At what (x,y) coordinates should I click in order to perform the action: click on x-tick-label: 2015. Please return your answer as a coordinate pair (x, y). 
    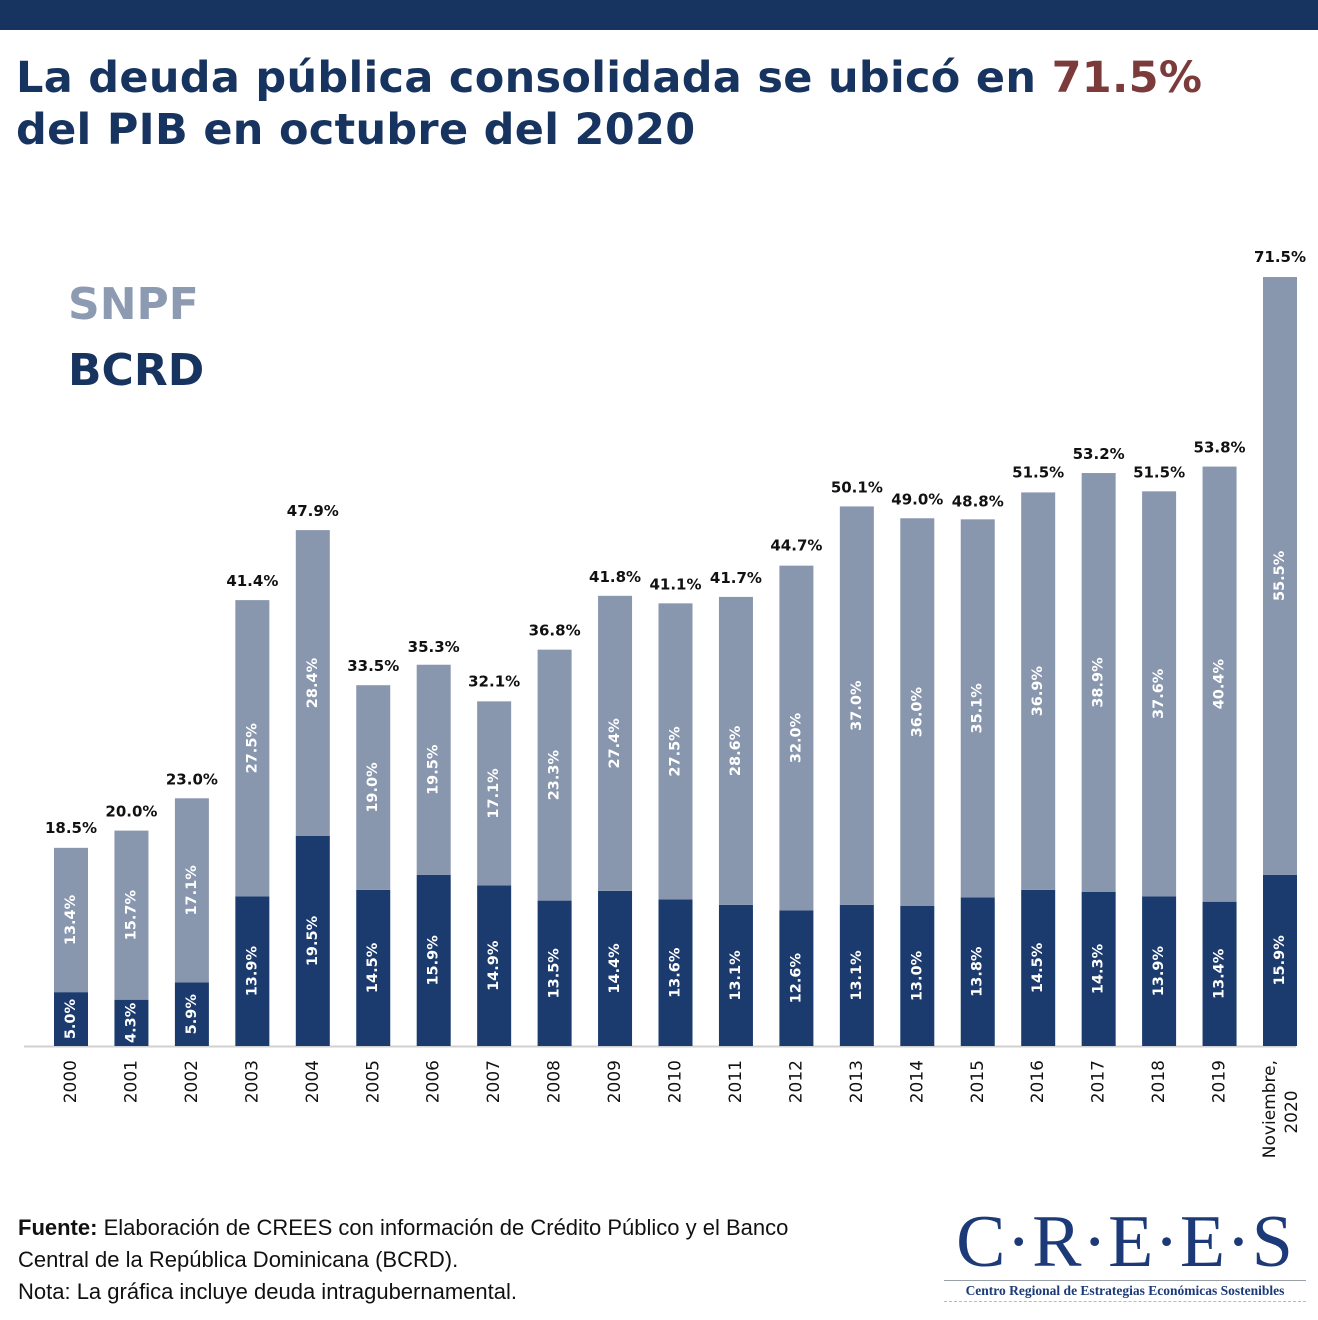
    Looking at the image, I should click on (978, 1081).